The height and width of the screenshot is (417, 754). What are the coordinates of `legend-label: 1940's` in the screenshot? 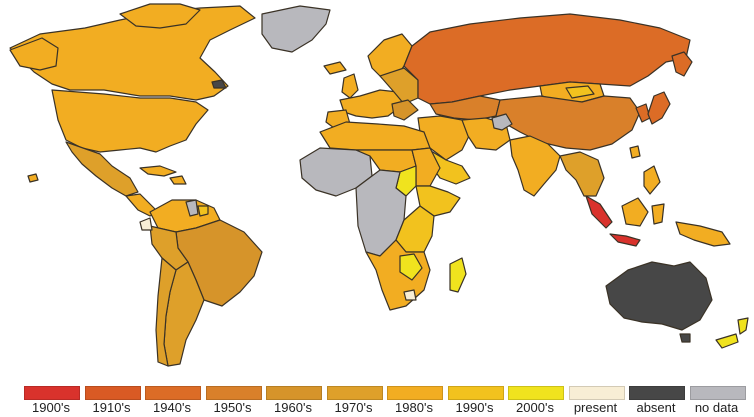 It's located at (172, 407).